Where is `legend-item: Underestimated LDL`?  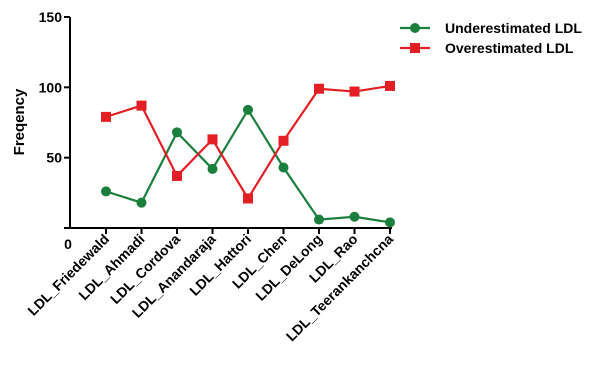
legend-item: Underestimated LDL is located at coordinates (491, 28).